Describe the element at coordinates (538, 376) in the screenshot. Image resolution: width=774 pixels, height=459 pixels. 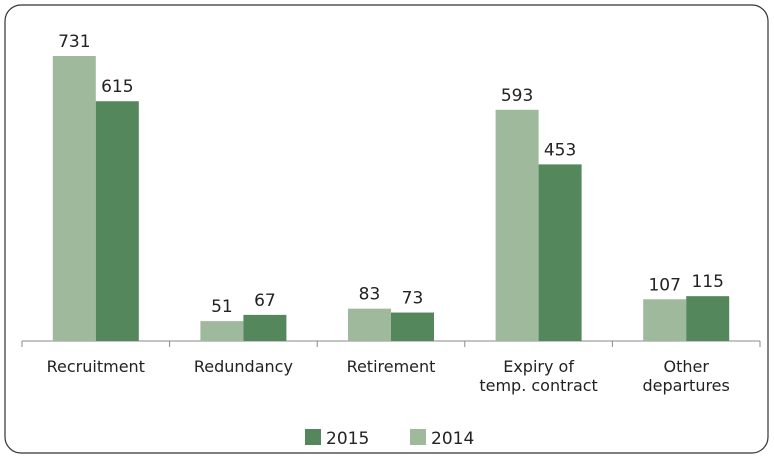
I see `x-tick-label: Expiry of temp. contract` at that location.